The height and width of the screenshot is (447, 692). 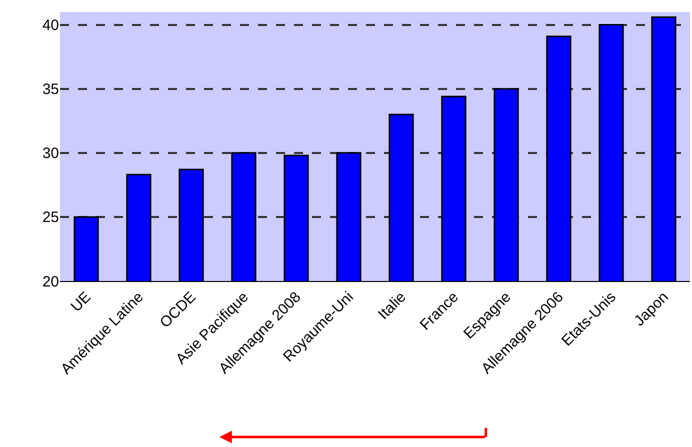 I want to click on y-tick-label: 30, so click(x=50, y=153).